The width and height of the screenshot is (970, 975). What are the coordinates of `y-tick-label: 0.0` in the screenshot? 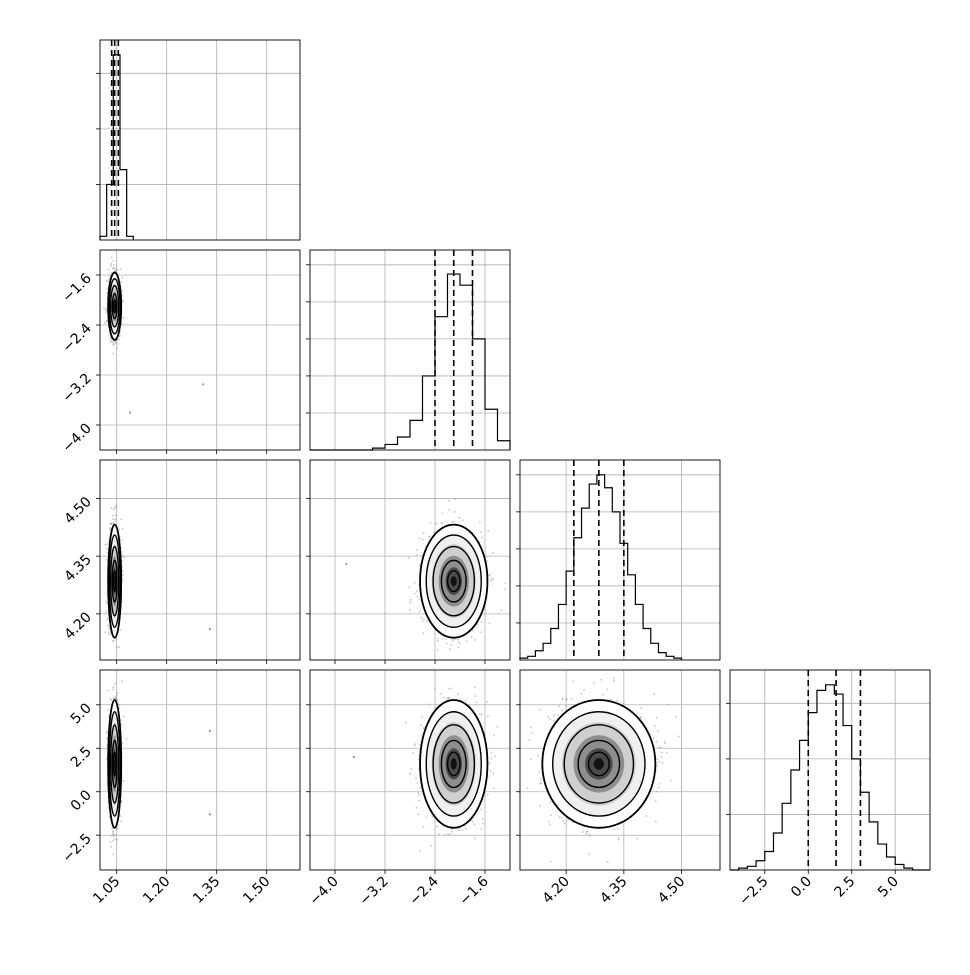 It's located at (81, 800).